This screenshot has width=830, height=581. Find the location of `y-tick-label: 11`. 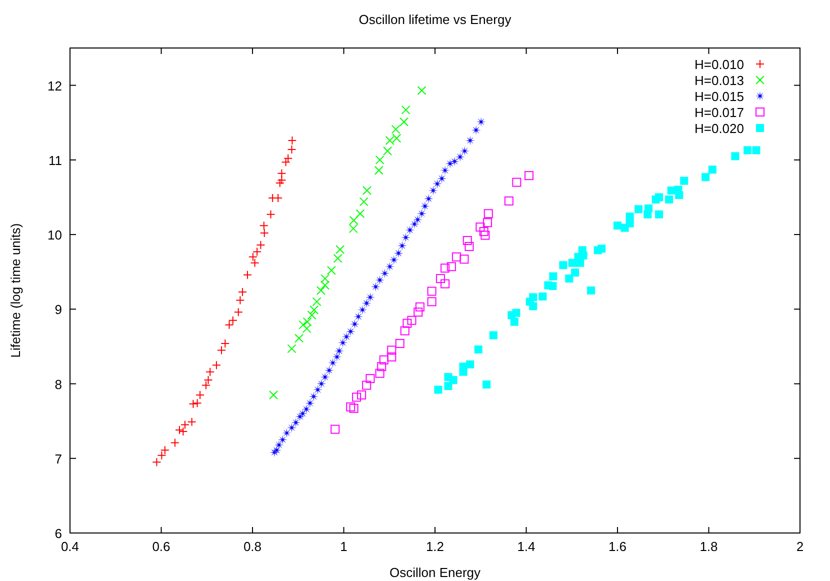

y-tick-label: 11 is located at coordinates (55, 160).